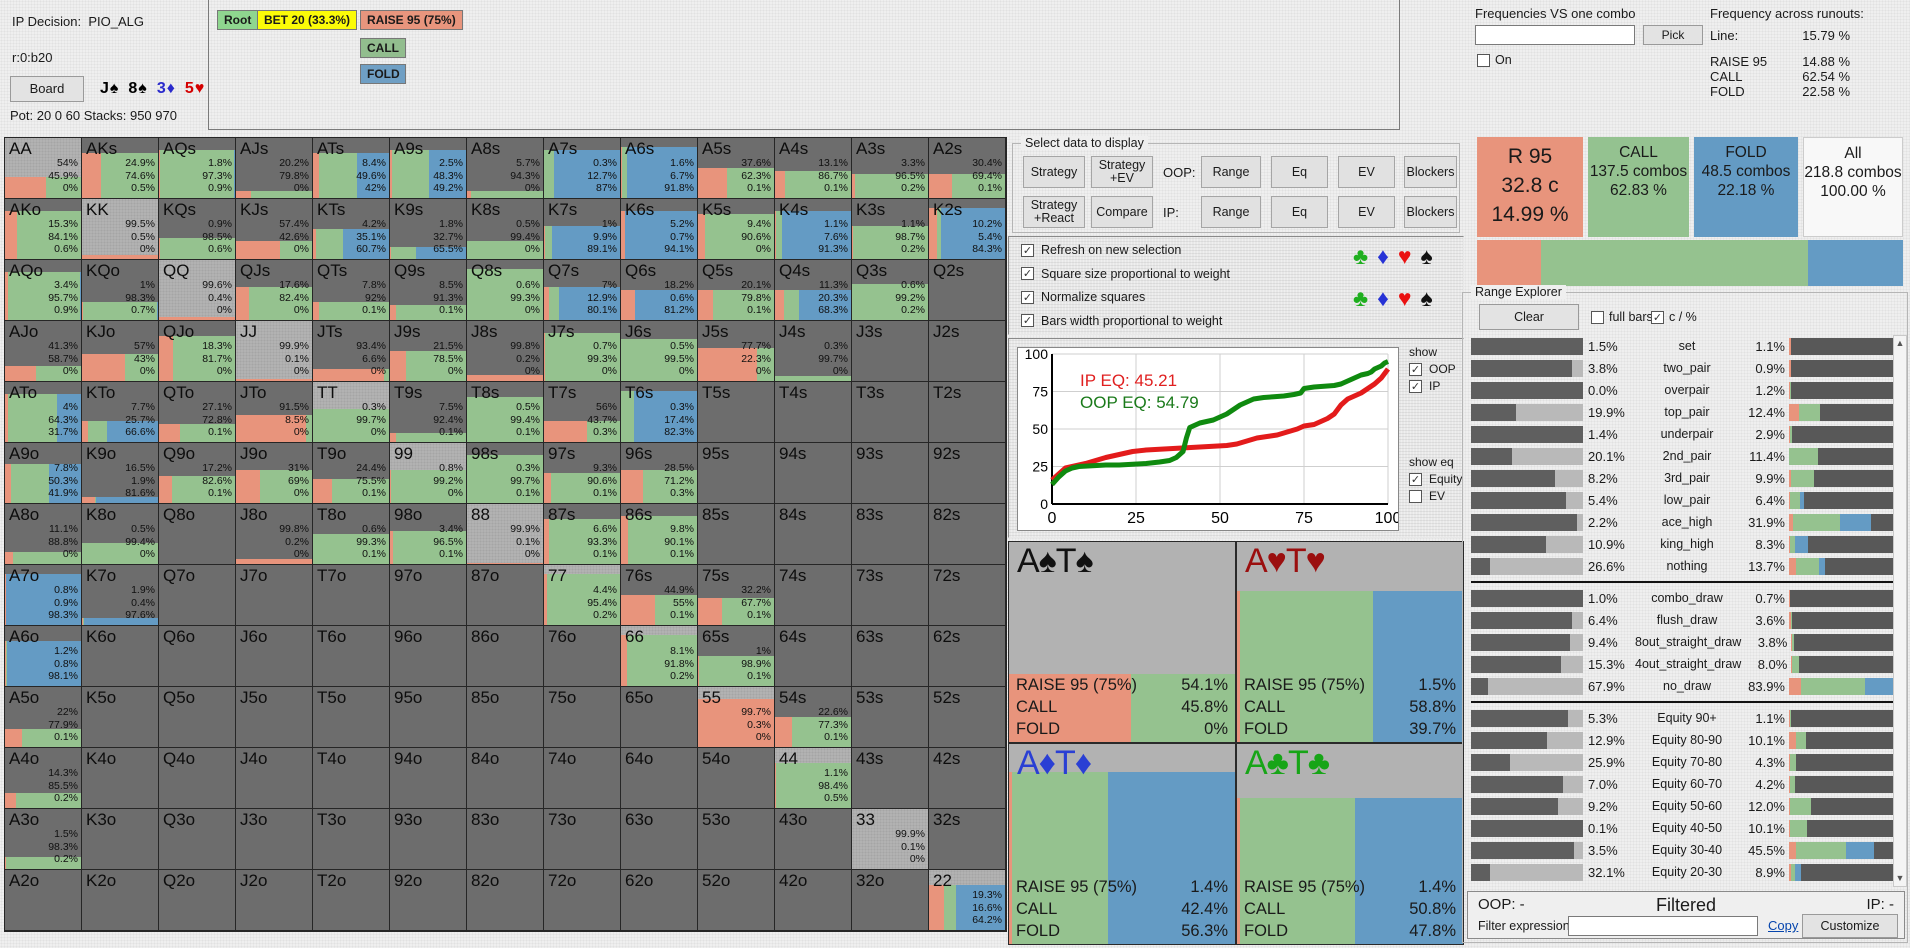 The height and width of the screenshot is (948, 1910). Describe the element at coordinates (274, 656) in the screenshot. I see `grid-cell-J6o: J6o` at that location.